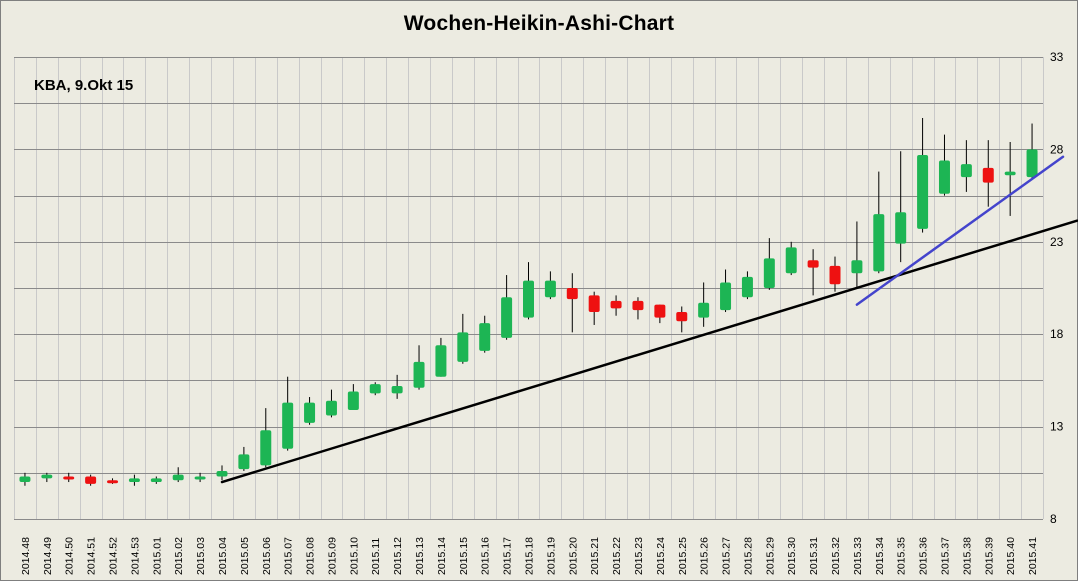  Describe the element at coordinates (486, 556) in the screenshot. I see `x-tick-label: 2015.16` at that location.